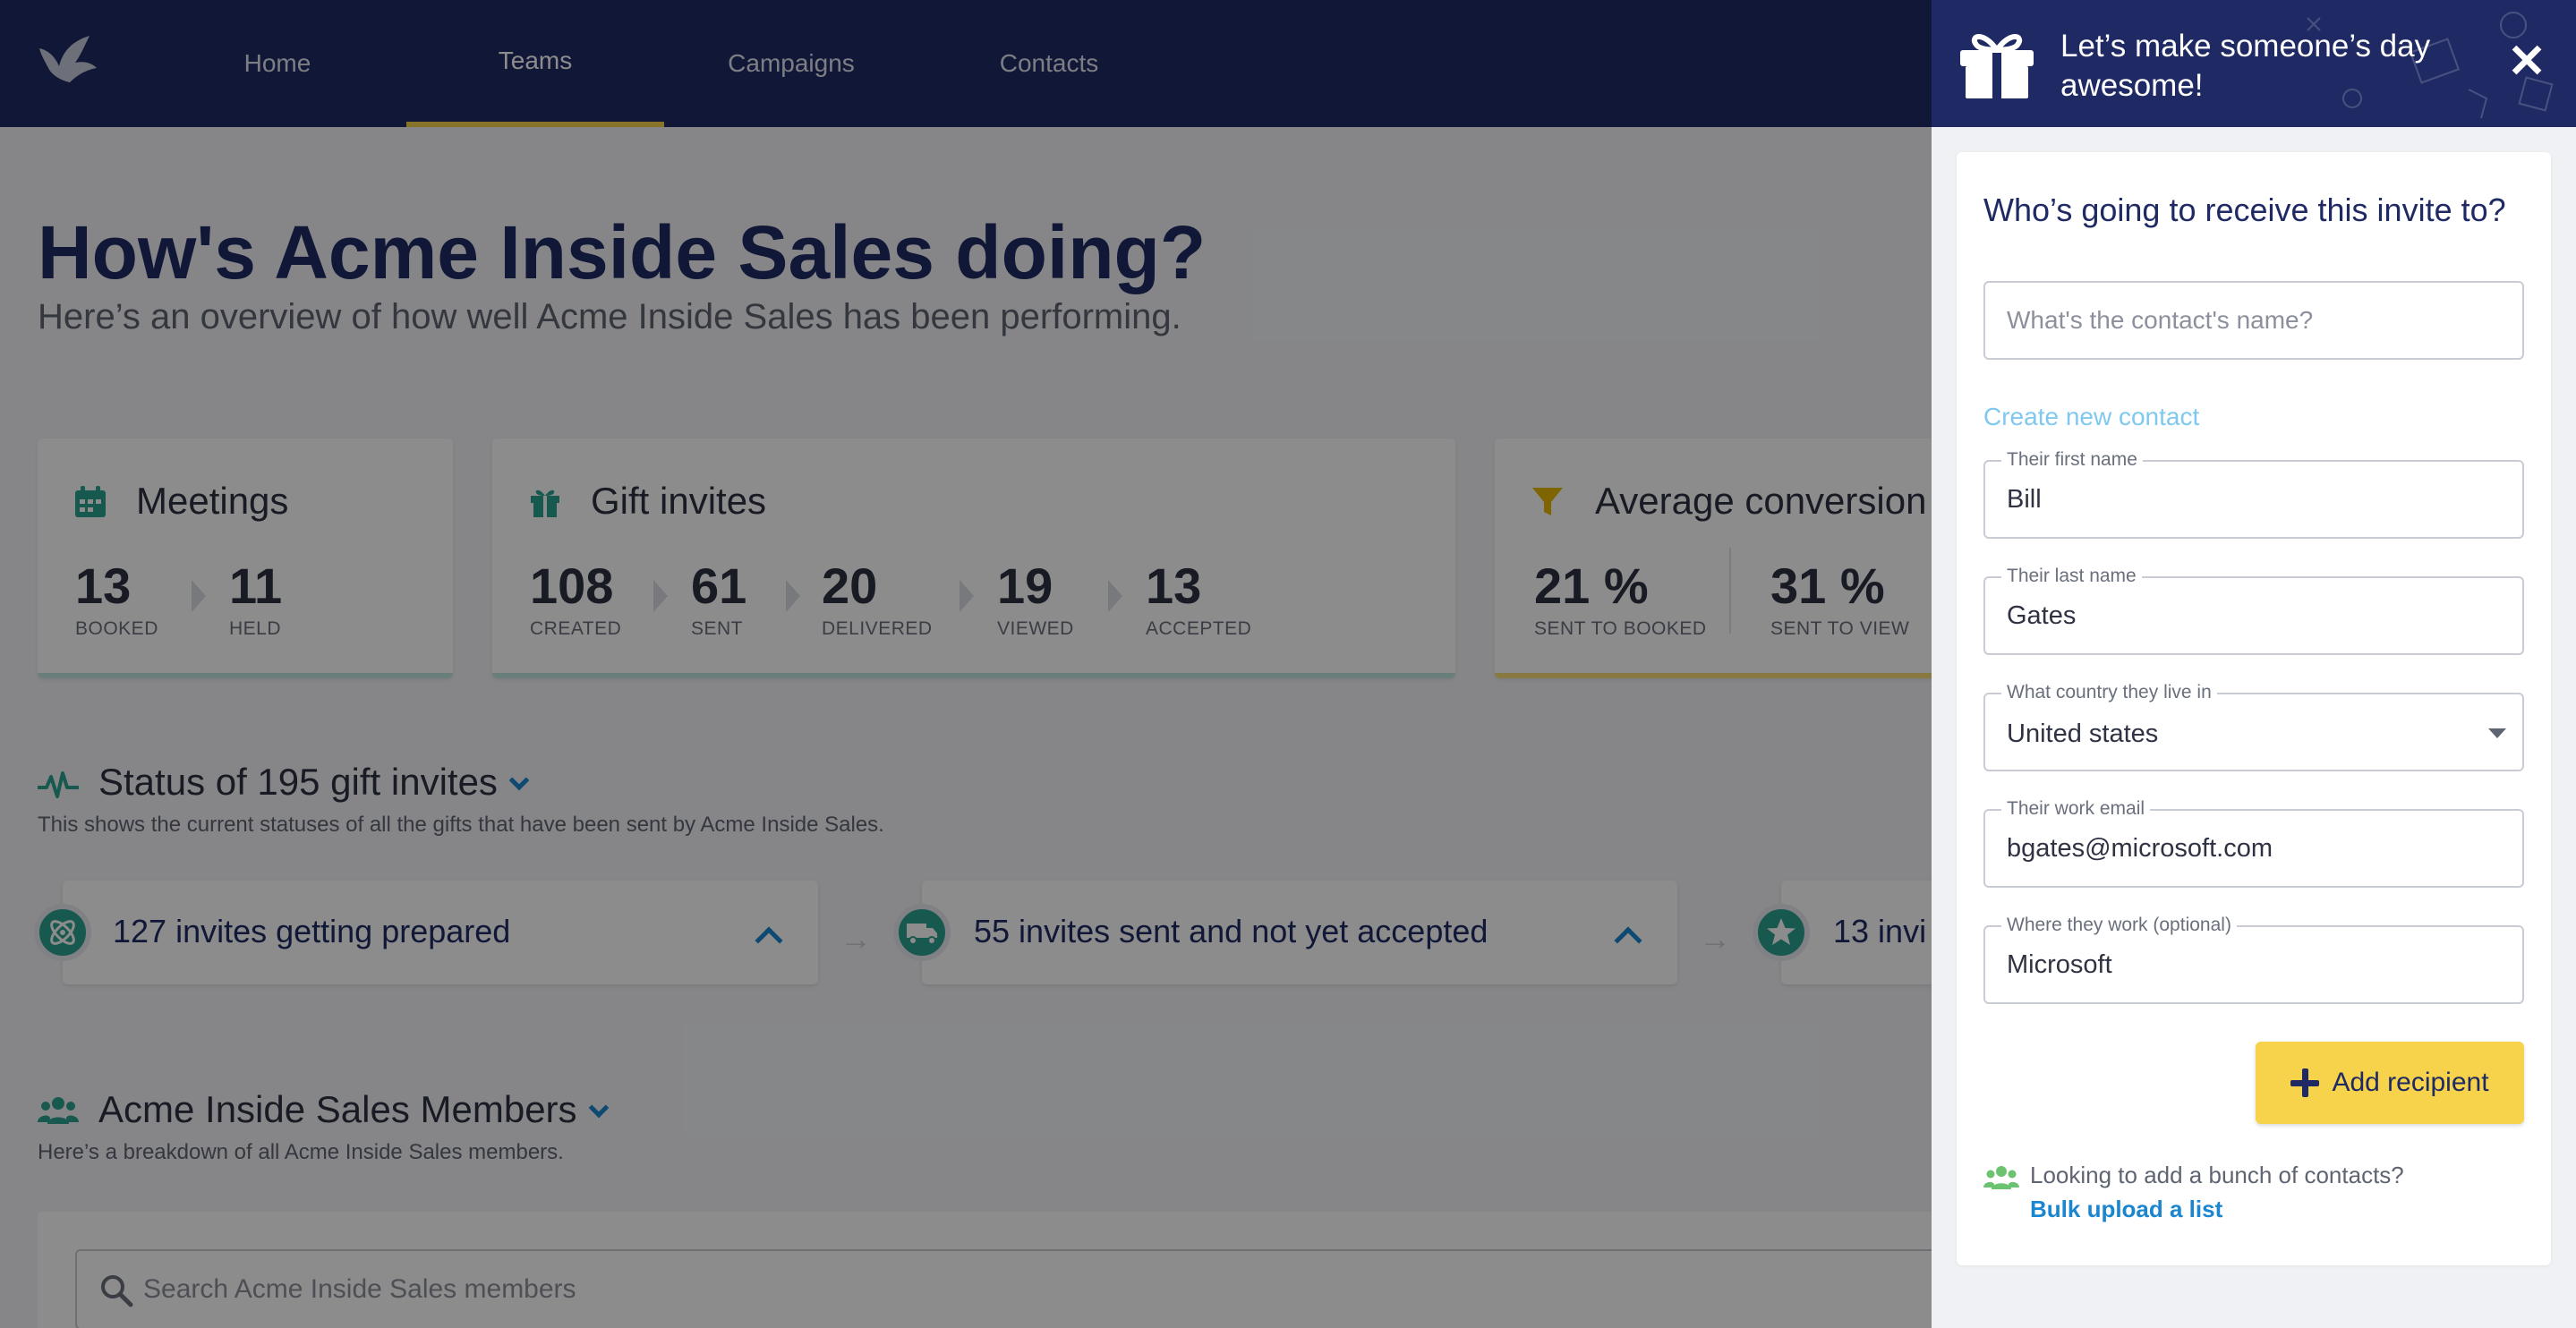  What do you see at coordinates (1025, 586) in the screenshot?
I see `stat-value: 19` at bounding box center [1025, 586].